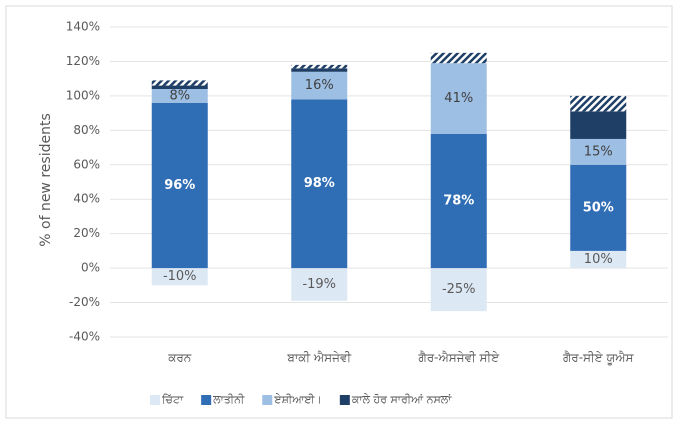 The height and width of the screenshot is (425, 679). What do you see at coordinates (458, 358) in the screenshot?
I see `x-tick-label: ਗੈਰ-ਐਸਜੇਵੀ ਸੀਏ` at bounding box center [458, 358].